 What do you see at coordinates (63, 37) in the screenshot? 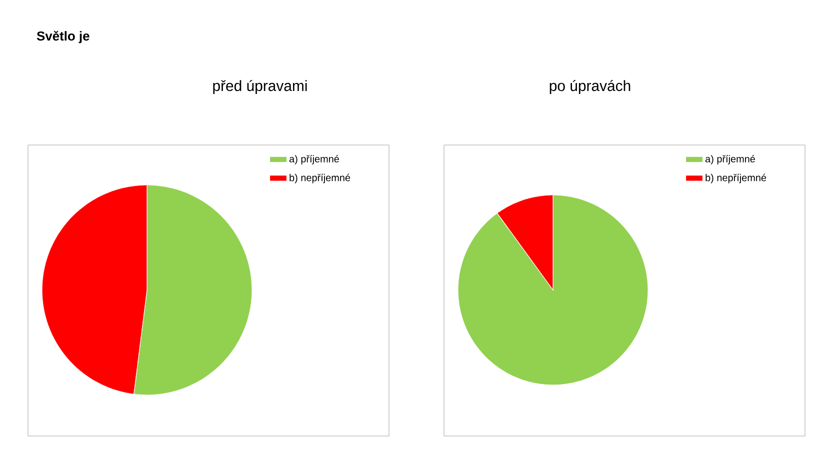
I see `chart-title: Světlo je` at bounding box center [63, 37].